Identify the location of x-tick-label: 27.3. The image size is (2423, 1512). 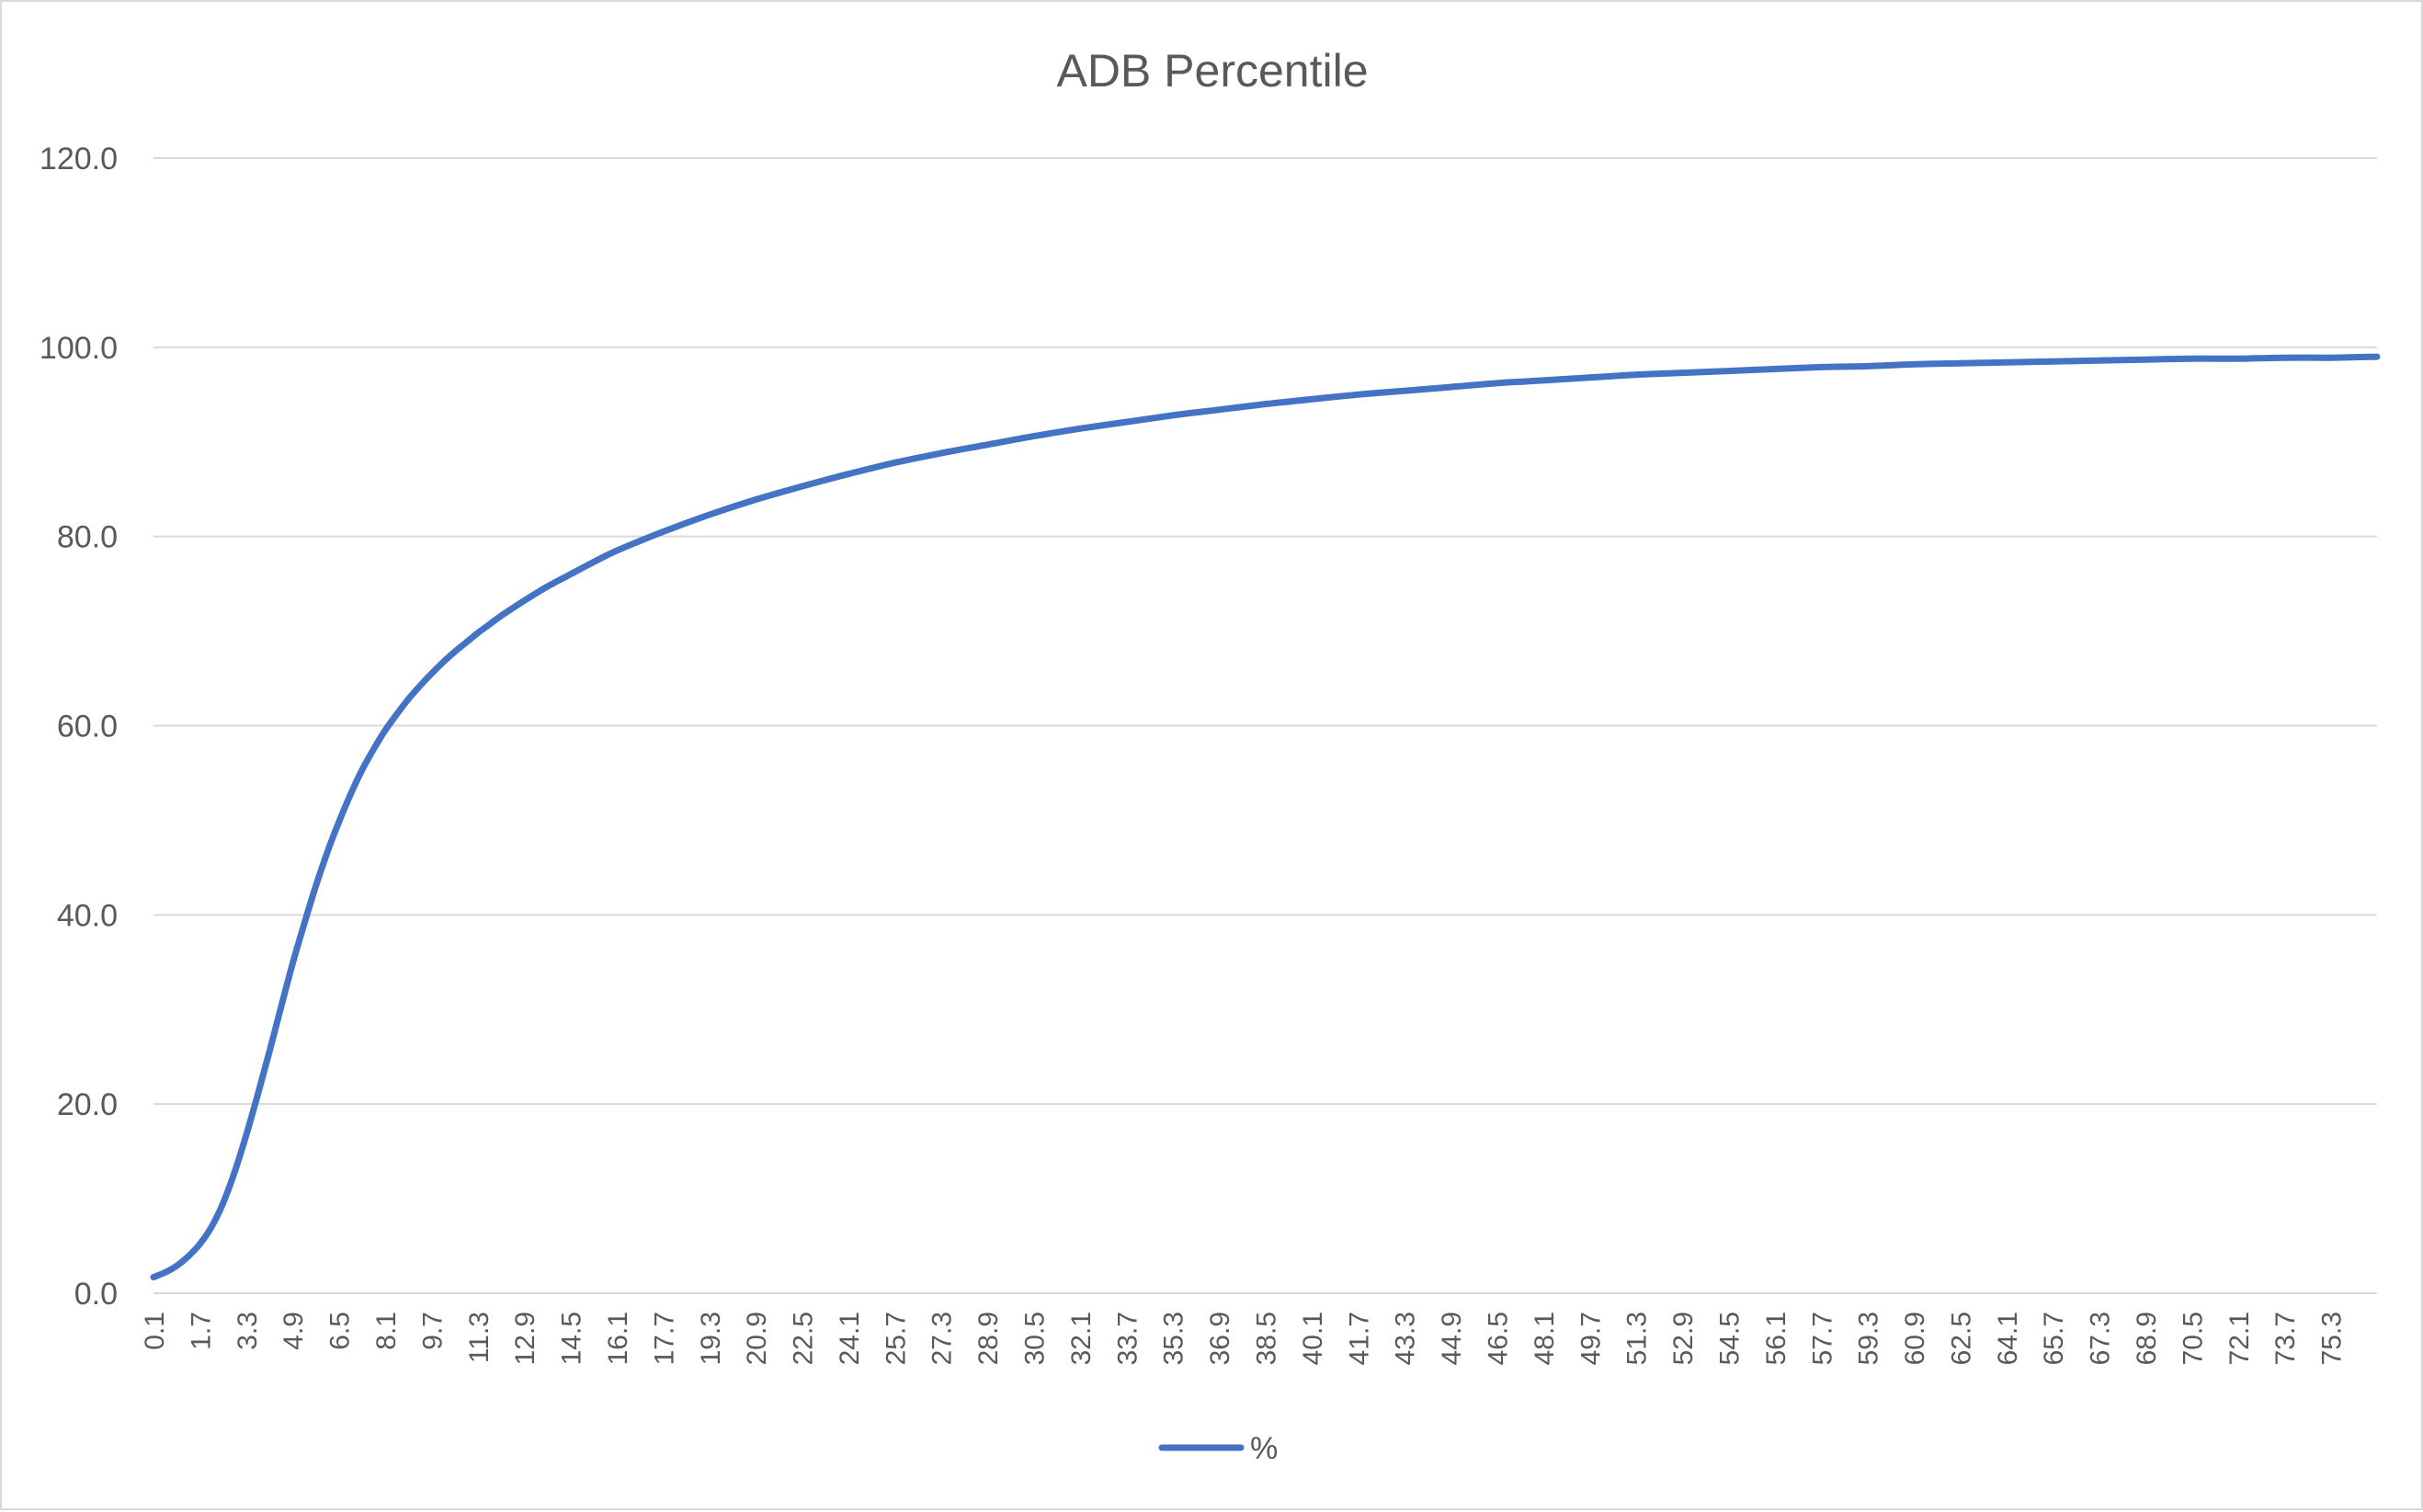
(942, 1339).